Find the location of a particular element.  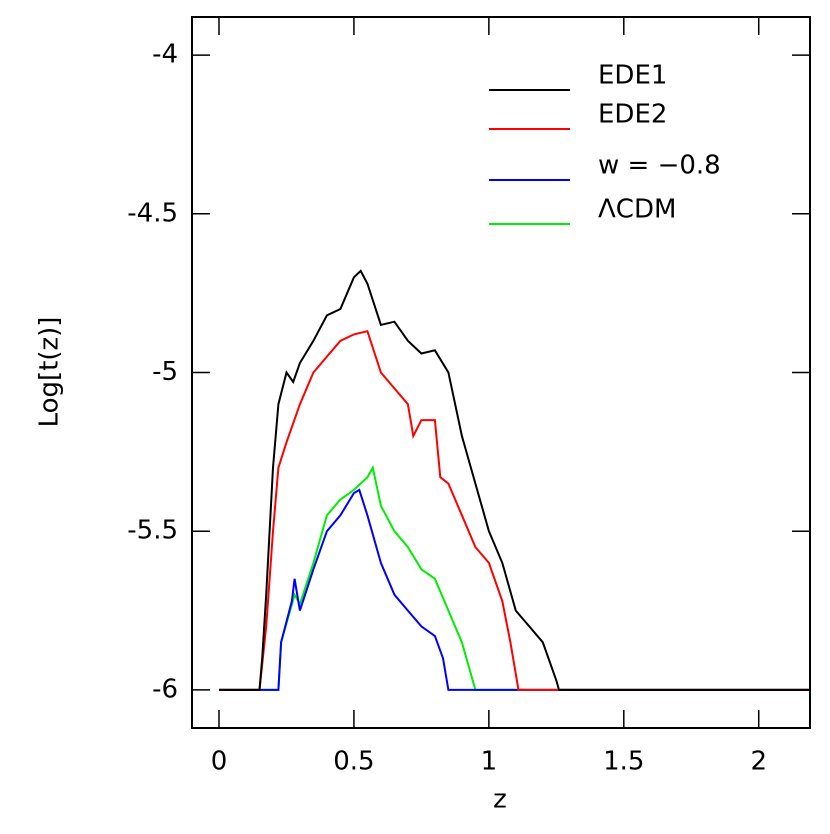

x-axis-label: z is located at coordinates (500, 800).